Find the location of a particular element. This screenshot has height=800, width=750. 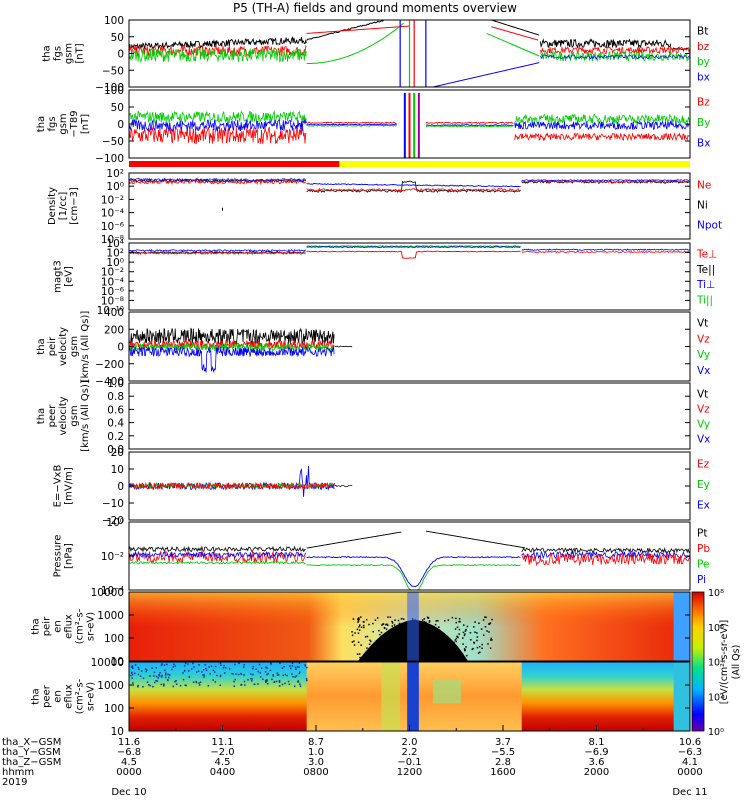

y-axis-label: [1/cc] is located at coordinates (63, 206).